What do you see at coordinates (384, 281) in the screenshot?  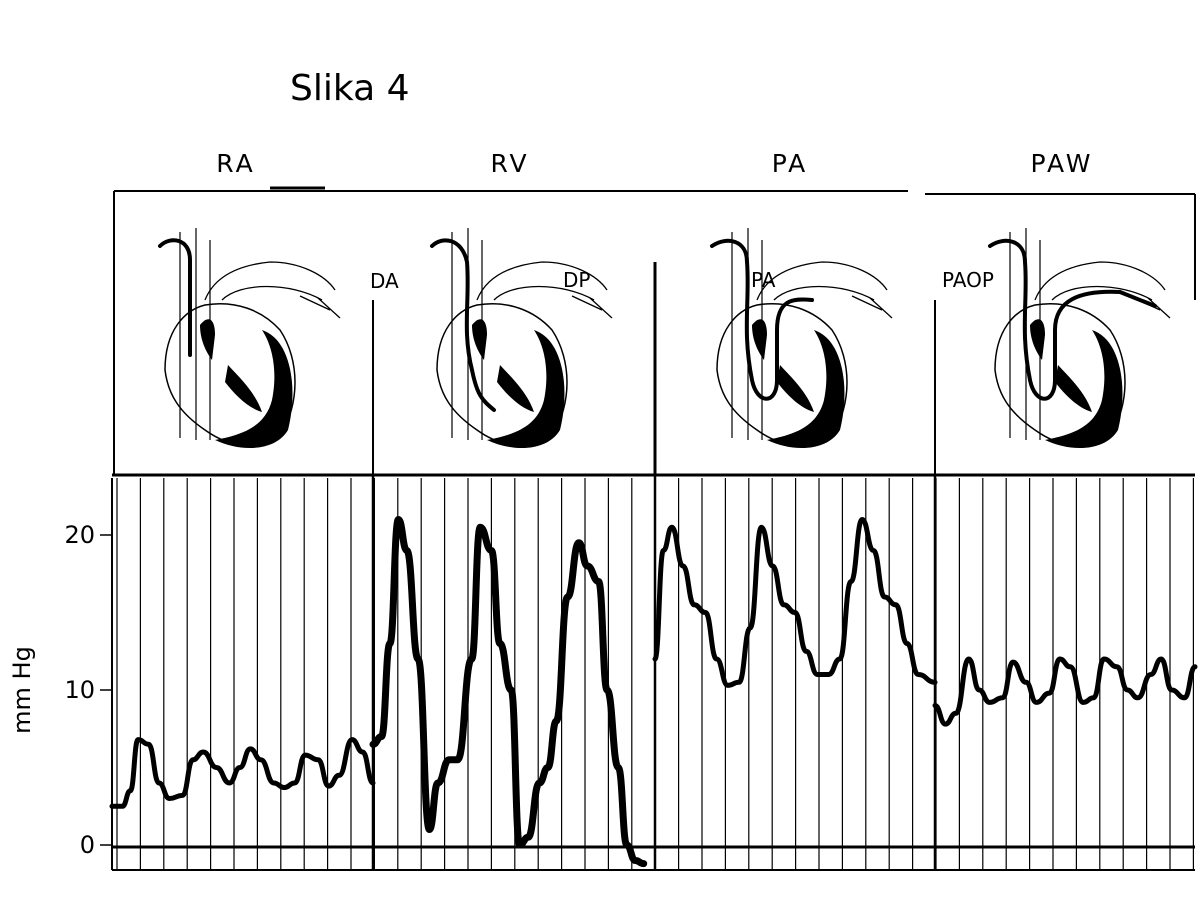 I see `label-da: DA` at bounding box center [384, 281].